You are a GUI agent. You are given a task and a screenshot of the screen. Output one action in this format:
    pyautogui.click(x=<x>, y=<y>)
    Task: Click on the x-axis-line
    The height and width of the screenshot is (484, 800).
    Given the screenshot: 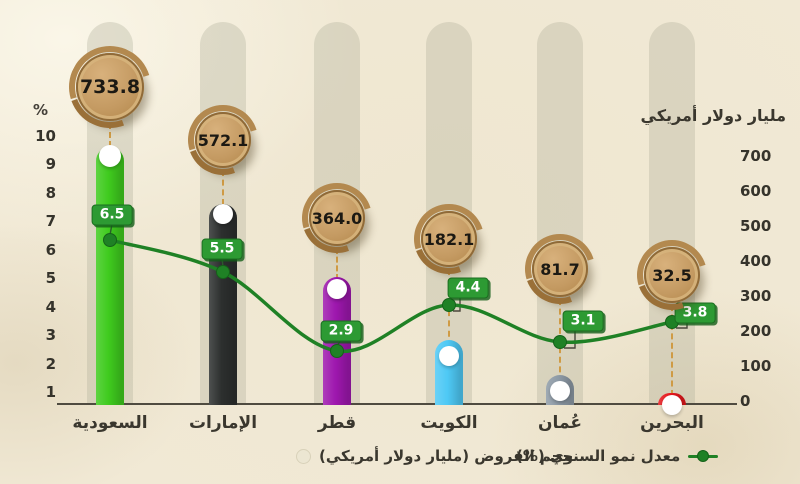 What is the action you would take?
    pyautogui.click(x=397, y=404)
    